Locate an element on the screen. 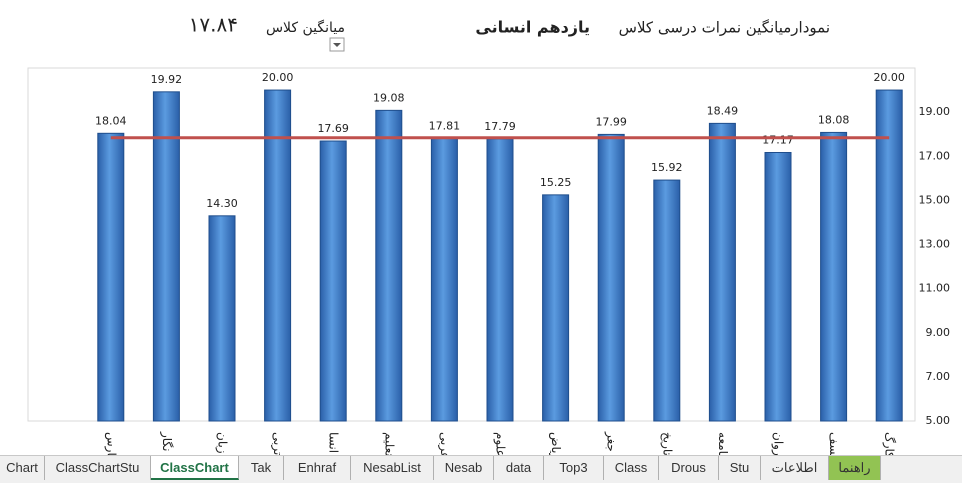 The height and width of the screenshot is (483, 962). sheet-tab: data is located at coordinates (519, 468).